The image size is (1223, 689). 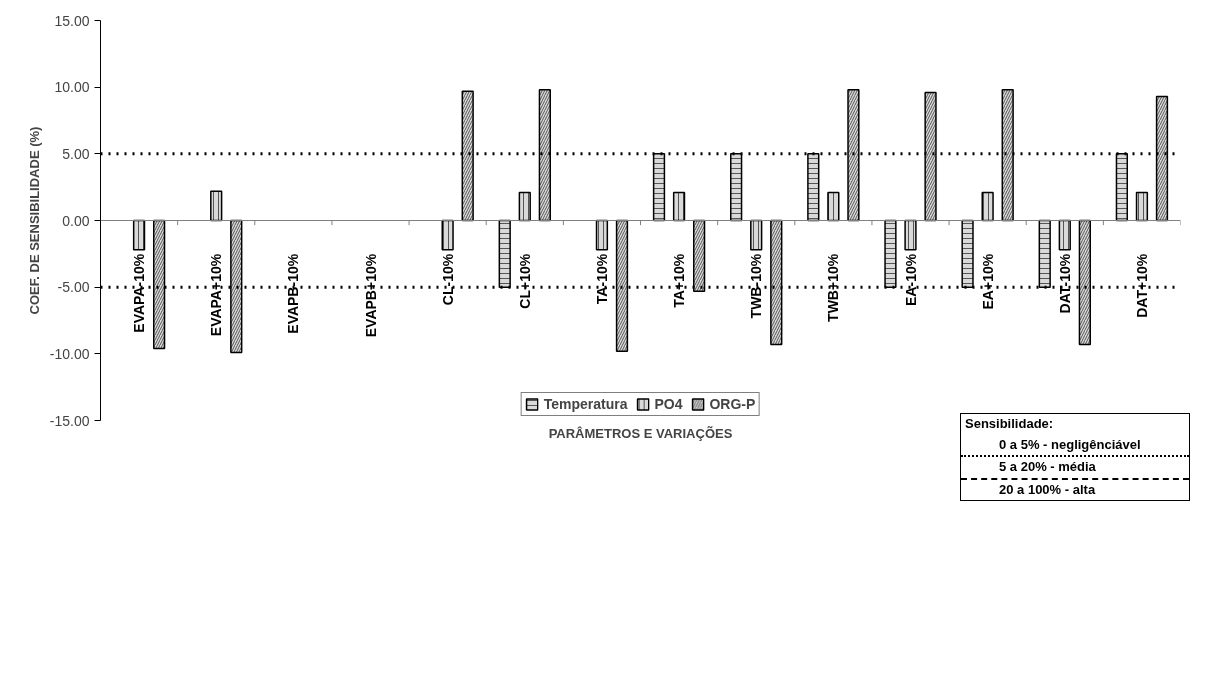 What do you see at coordinates (601, 279) in the screenshot?
I see `x-tick-label: TA-10%` at bounding box center [601, 279].